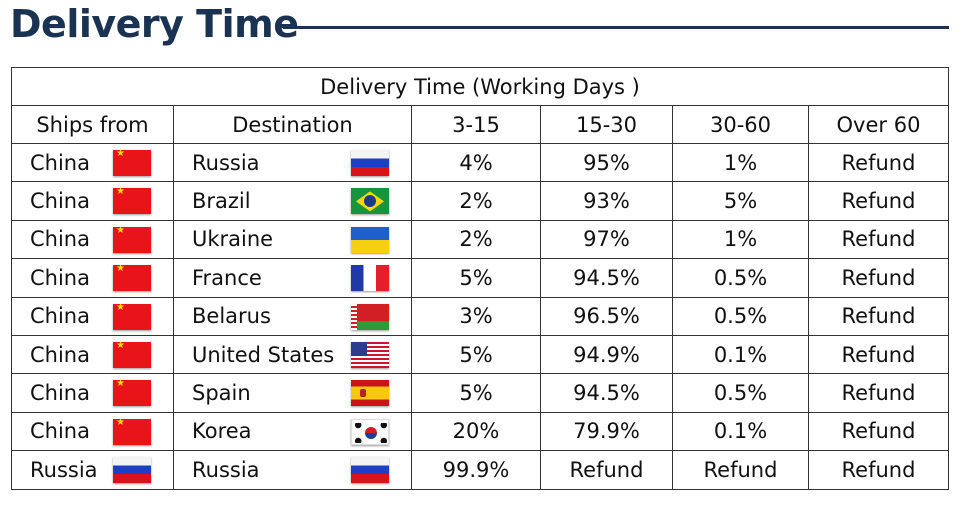  What do you see at coordinates (64, 469) in the screenshot?
I see `origin-name: Russia` at bounding box center [64, 469].